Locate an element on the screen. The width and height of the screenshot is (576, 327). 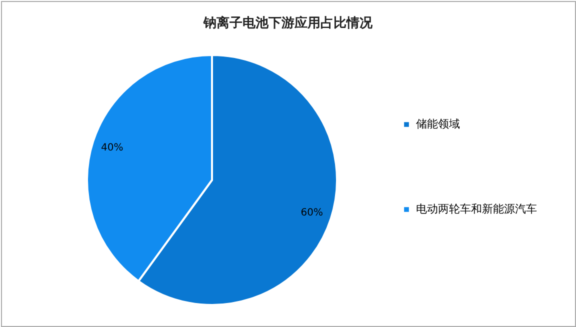
data-label: 60% is located at coordinates (311, 212).